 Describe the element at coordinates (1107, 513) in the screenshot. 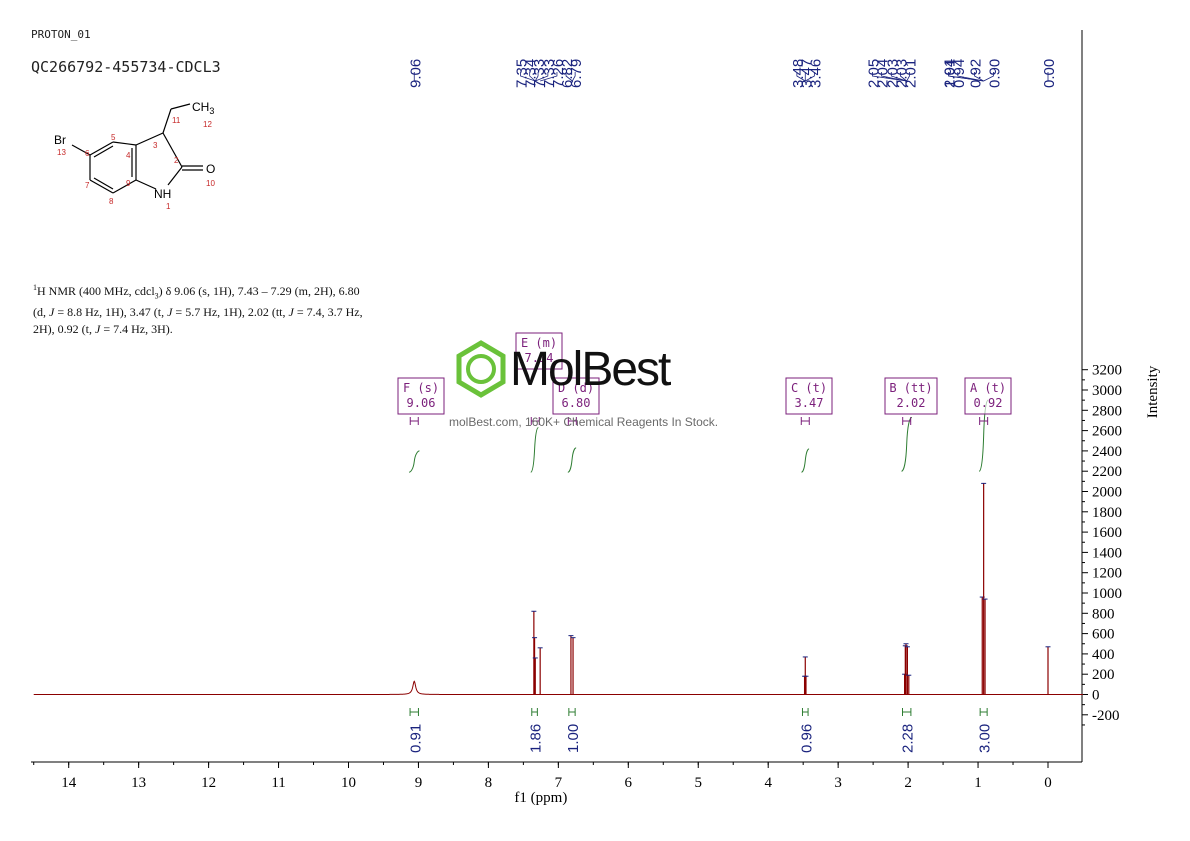

I see `y-tick-label: 1800` at that location.